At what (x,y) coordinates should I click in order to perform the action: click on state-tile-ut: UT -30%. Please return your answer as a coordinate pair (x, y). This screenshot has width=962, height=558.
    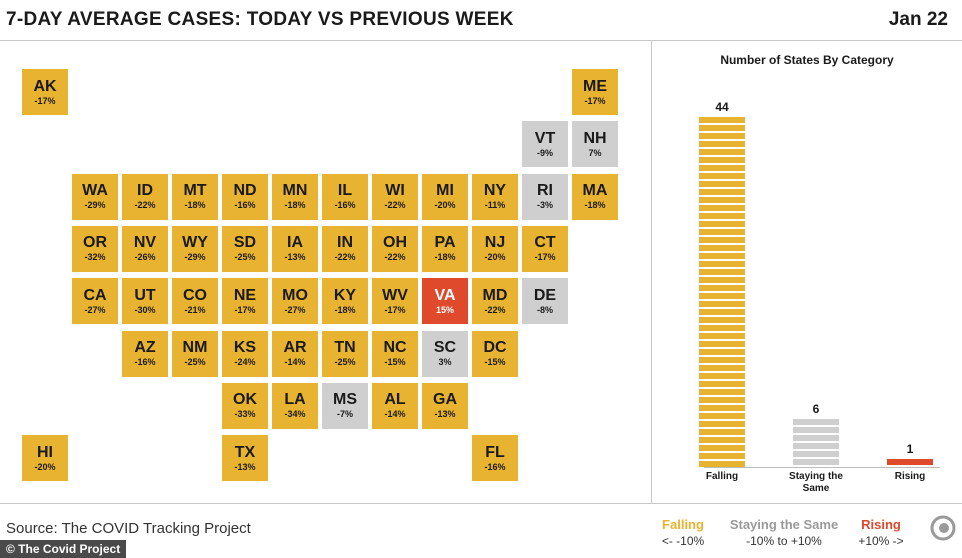
    Looking at the image, I should click on (145, 301).